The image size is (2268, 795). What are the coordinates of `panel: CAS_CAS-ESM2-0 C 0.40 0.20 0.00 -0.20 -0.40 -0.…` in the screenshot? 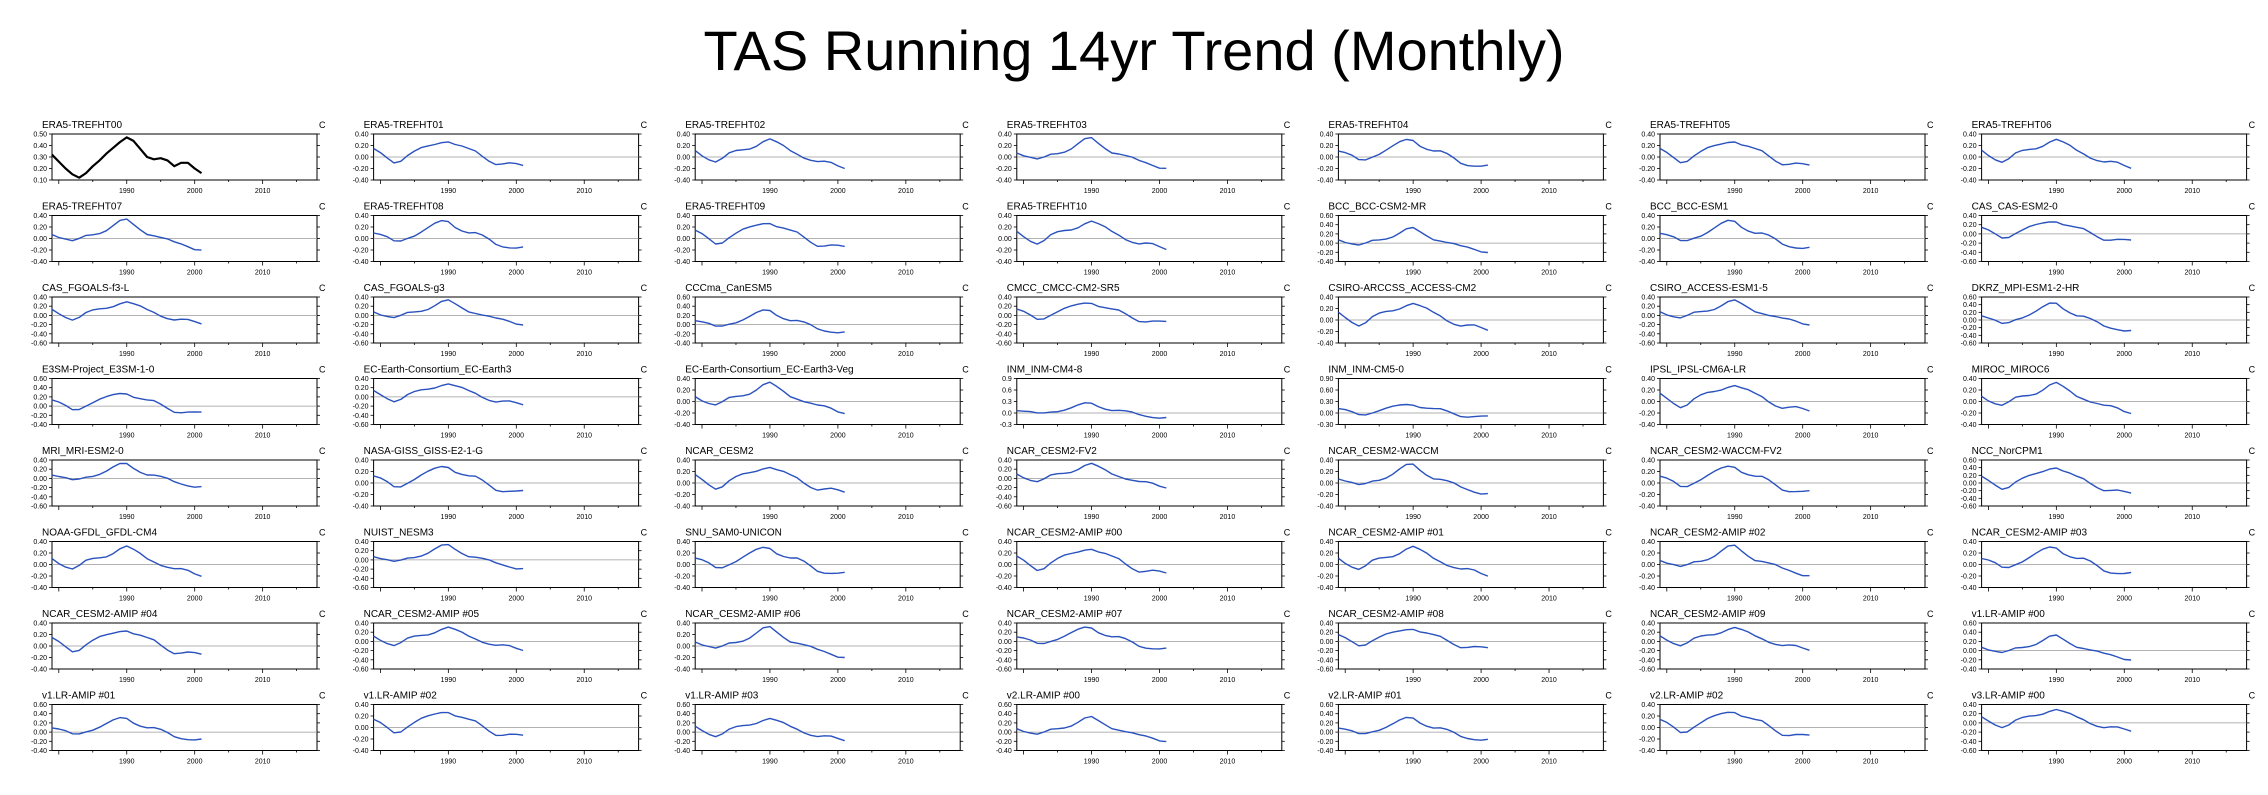 It's located at (2108, 239).